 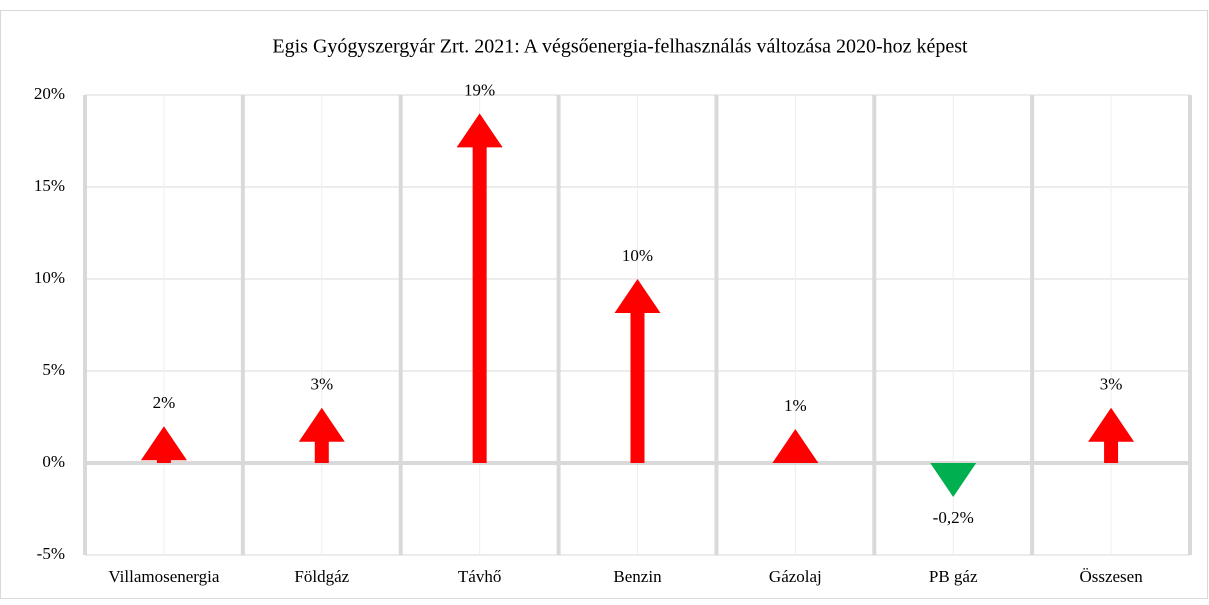 What do you see at coordinates (49, 185) in the screenshot?
I see `y-tick-label: 15%` at bounding box center [49, 185].